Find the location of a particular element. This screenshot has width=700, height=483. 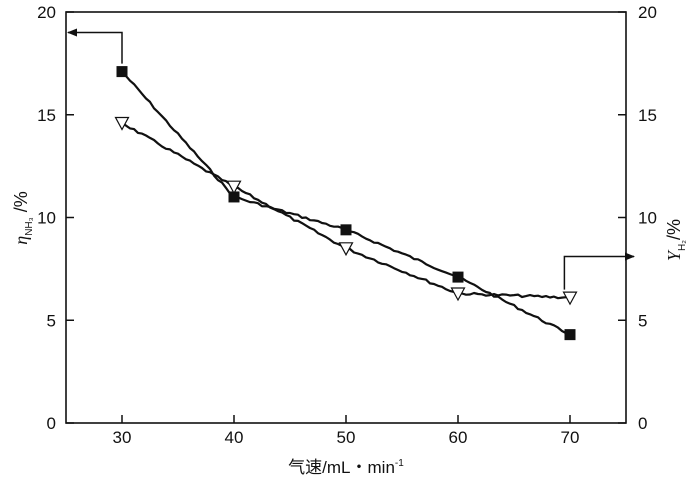

right-axis-pointer-arrow is located at coordinates (599, 271).